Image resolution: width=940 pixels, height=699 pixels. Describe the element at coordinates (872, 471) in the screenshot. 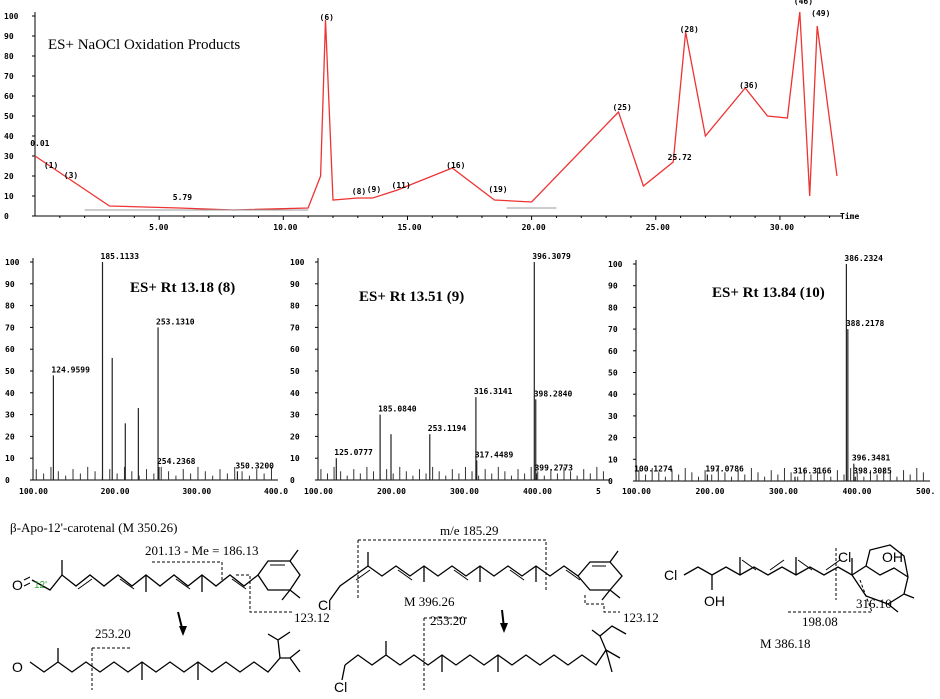

I see `spectrum-peak-label: 398.3085` at that location.